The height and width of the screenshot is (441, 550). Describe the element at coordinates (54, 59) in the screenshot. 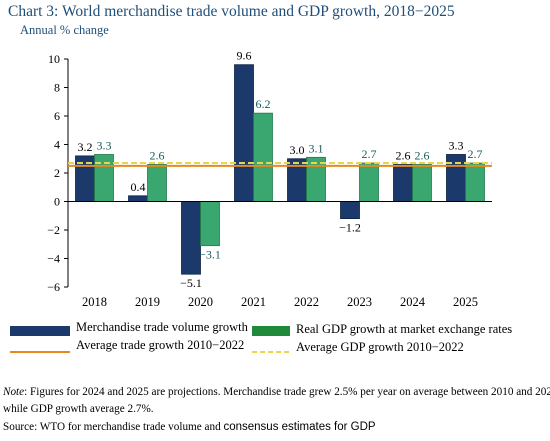

I see `y-tick-label: 10` at that location.